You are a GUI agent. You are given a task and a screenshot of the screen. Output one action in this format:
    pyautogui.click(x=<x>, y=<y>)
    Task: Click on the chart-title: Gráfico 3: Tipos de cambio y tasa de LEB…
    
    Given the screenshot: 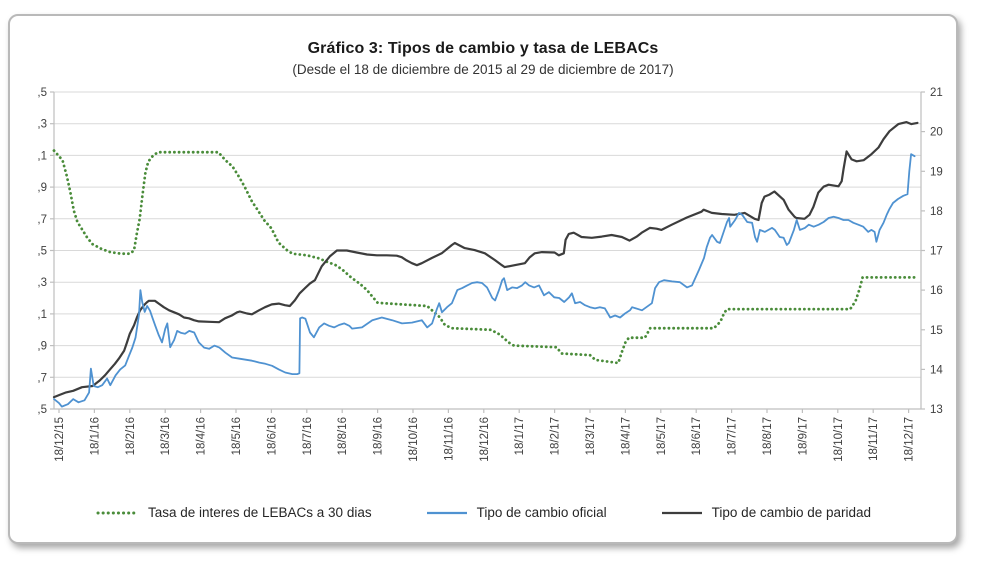 What is the action you would take?
    pyautogui.click(x=483, y=48)
    